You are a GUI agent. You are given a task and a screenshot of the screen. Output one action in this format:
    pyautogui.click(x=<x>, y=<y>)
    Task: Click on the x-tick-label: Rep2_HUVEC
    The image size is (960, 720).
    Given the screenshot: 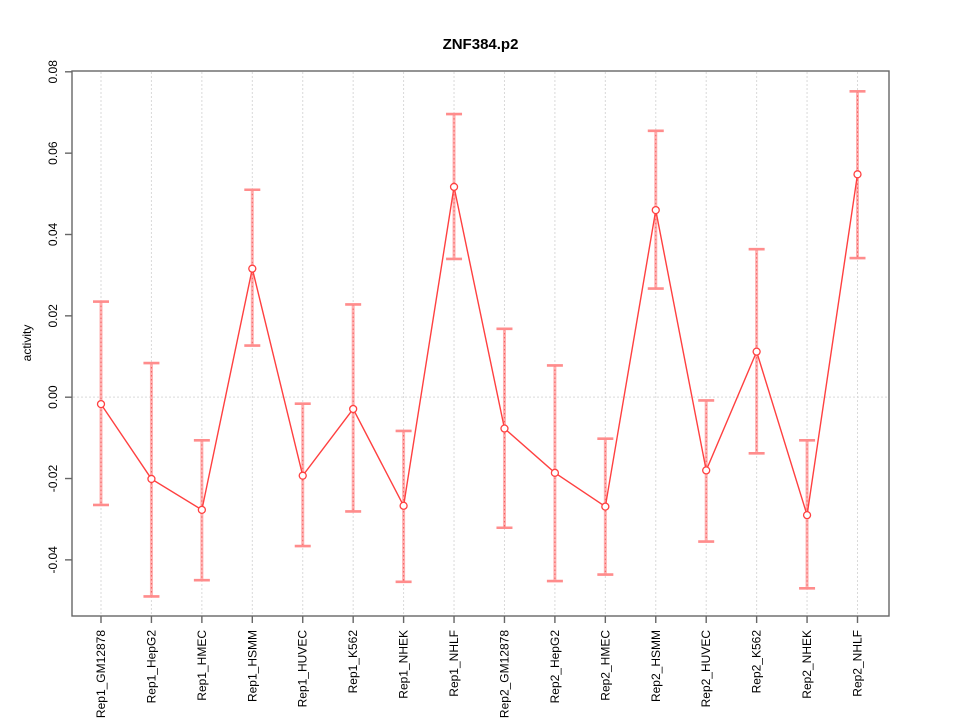 What is the action you would take?
    pyautogui.click(x=706, y=669)
    